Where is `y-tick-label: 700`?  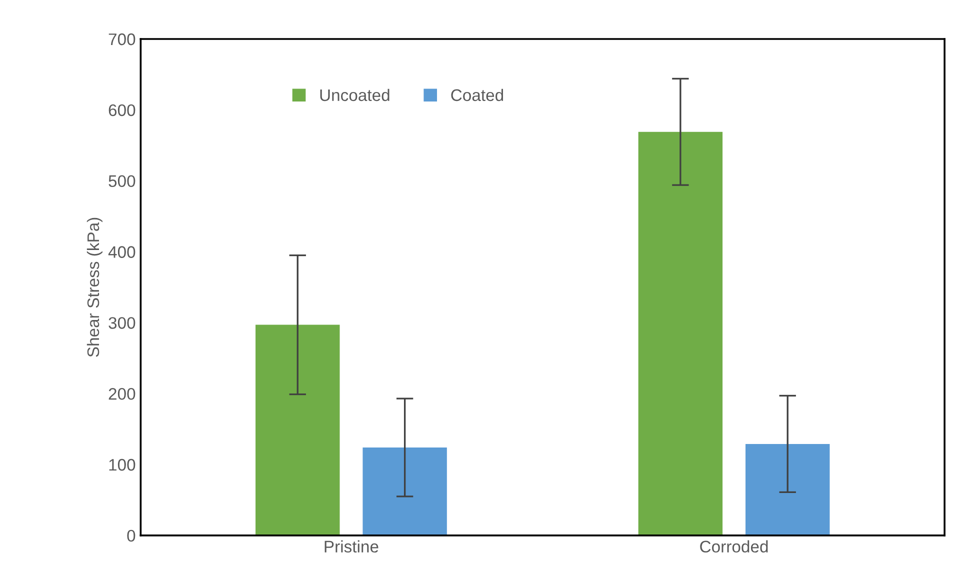 y-tick-label: 700 is located at coordinates (122, 39).